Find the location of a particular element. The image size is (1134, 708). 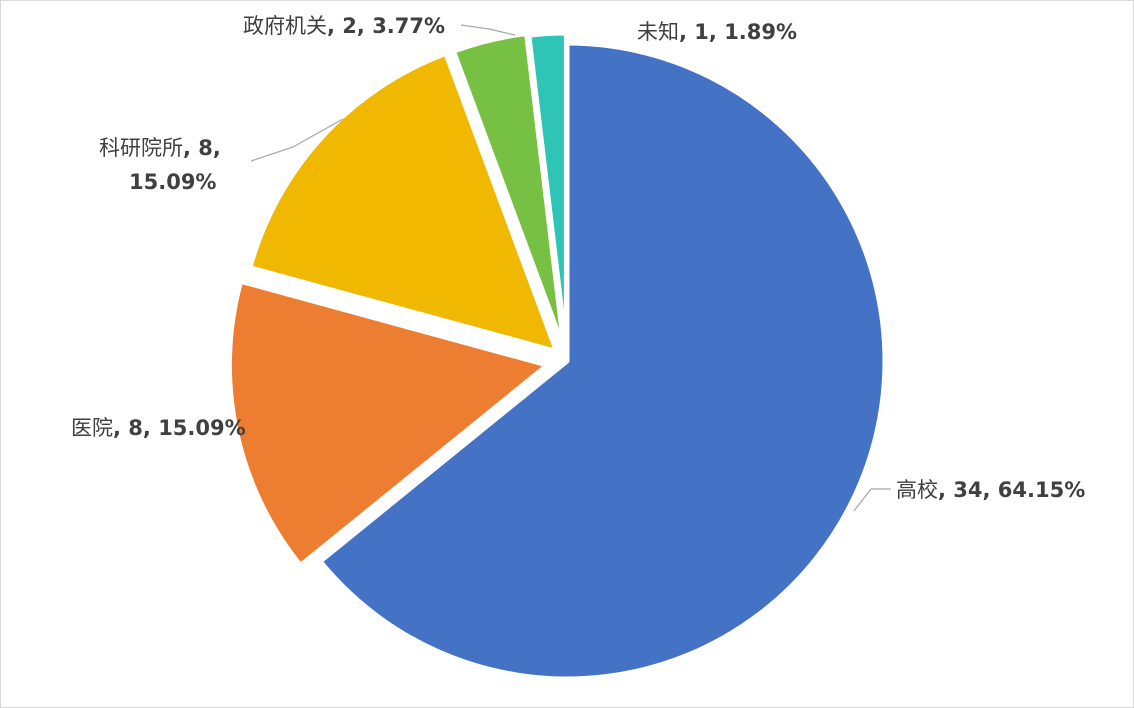

data-label-keyanyuansuo-line2: 15.09% is located at coordinates (172, 182).